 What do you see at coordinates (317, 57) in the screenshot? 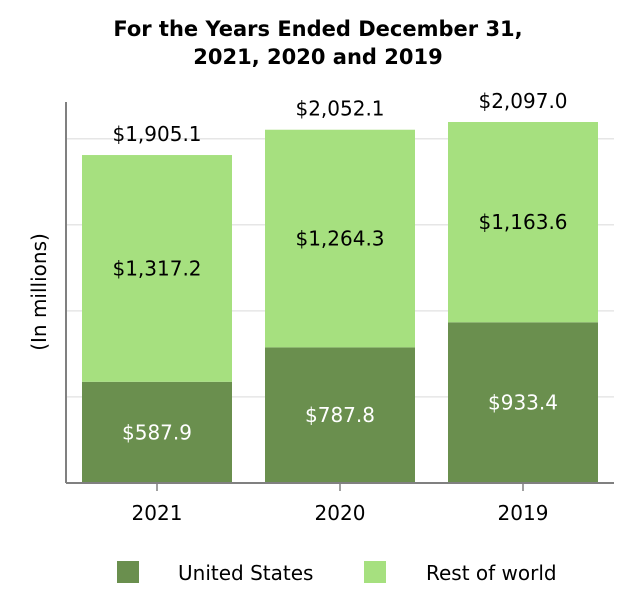
I see `chart-title-line-2: 2021, 2020 and 2019` at bounding box center [317, 57].